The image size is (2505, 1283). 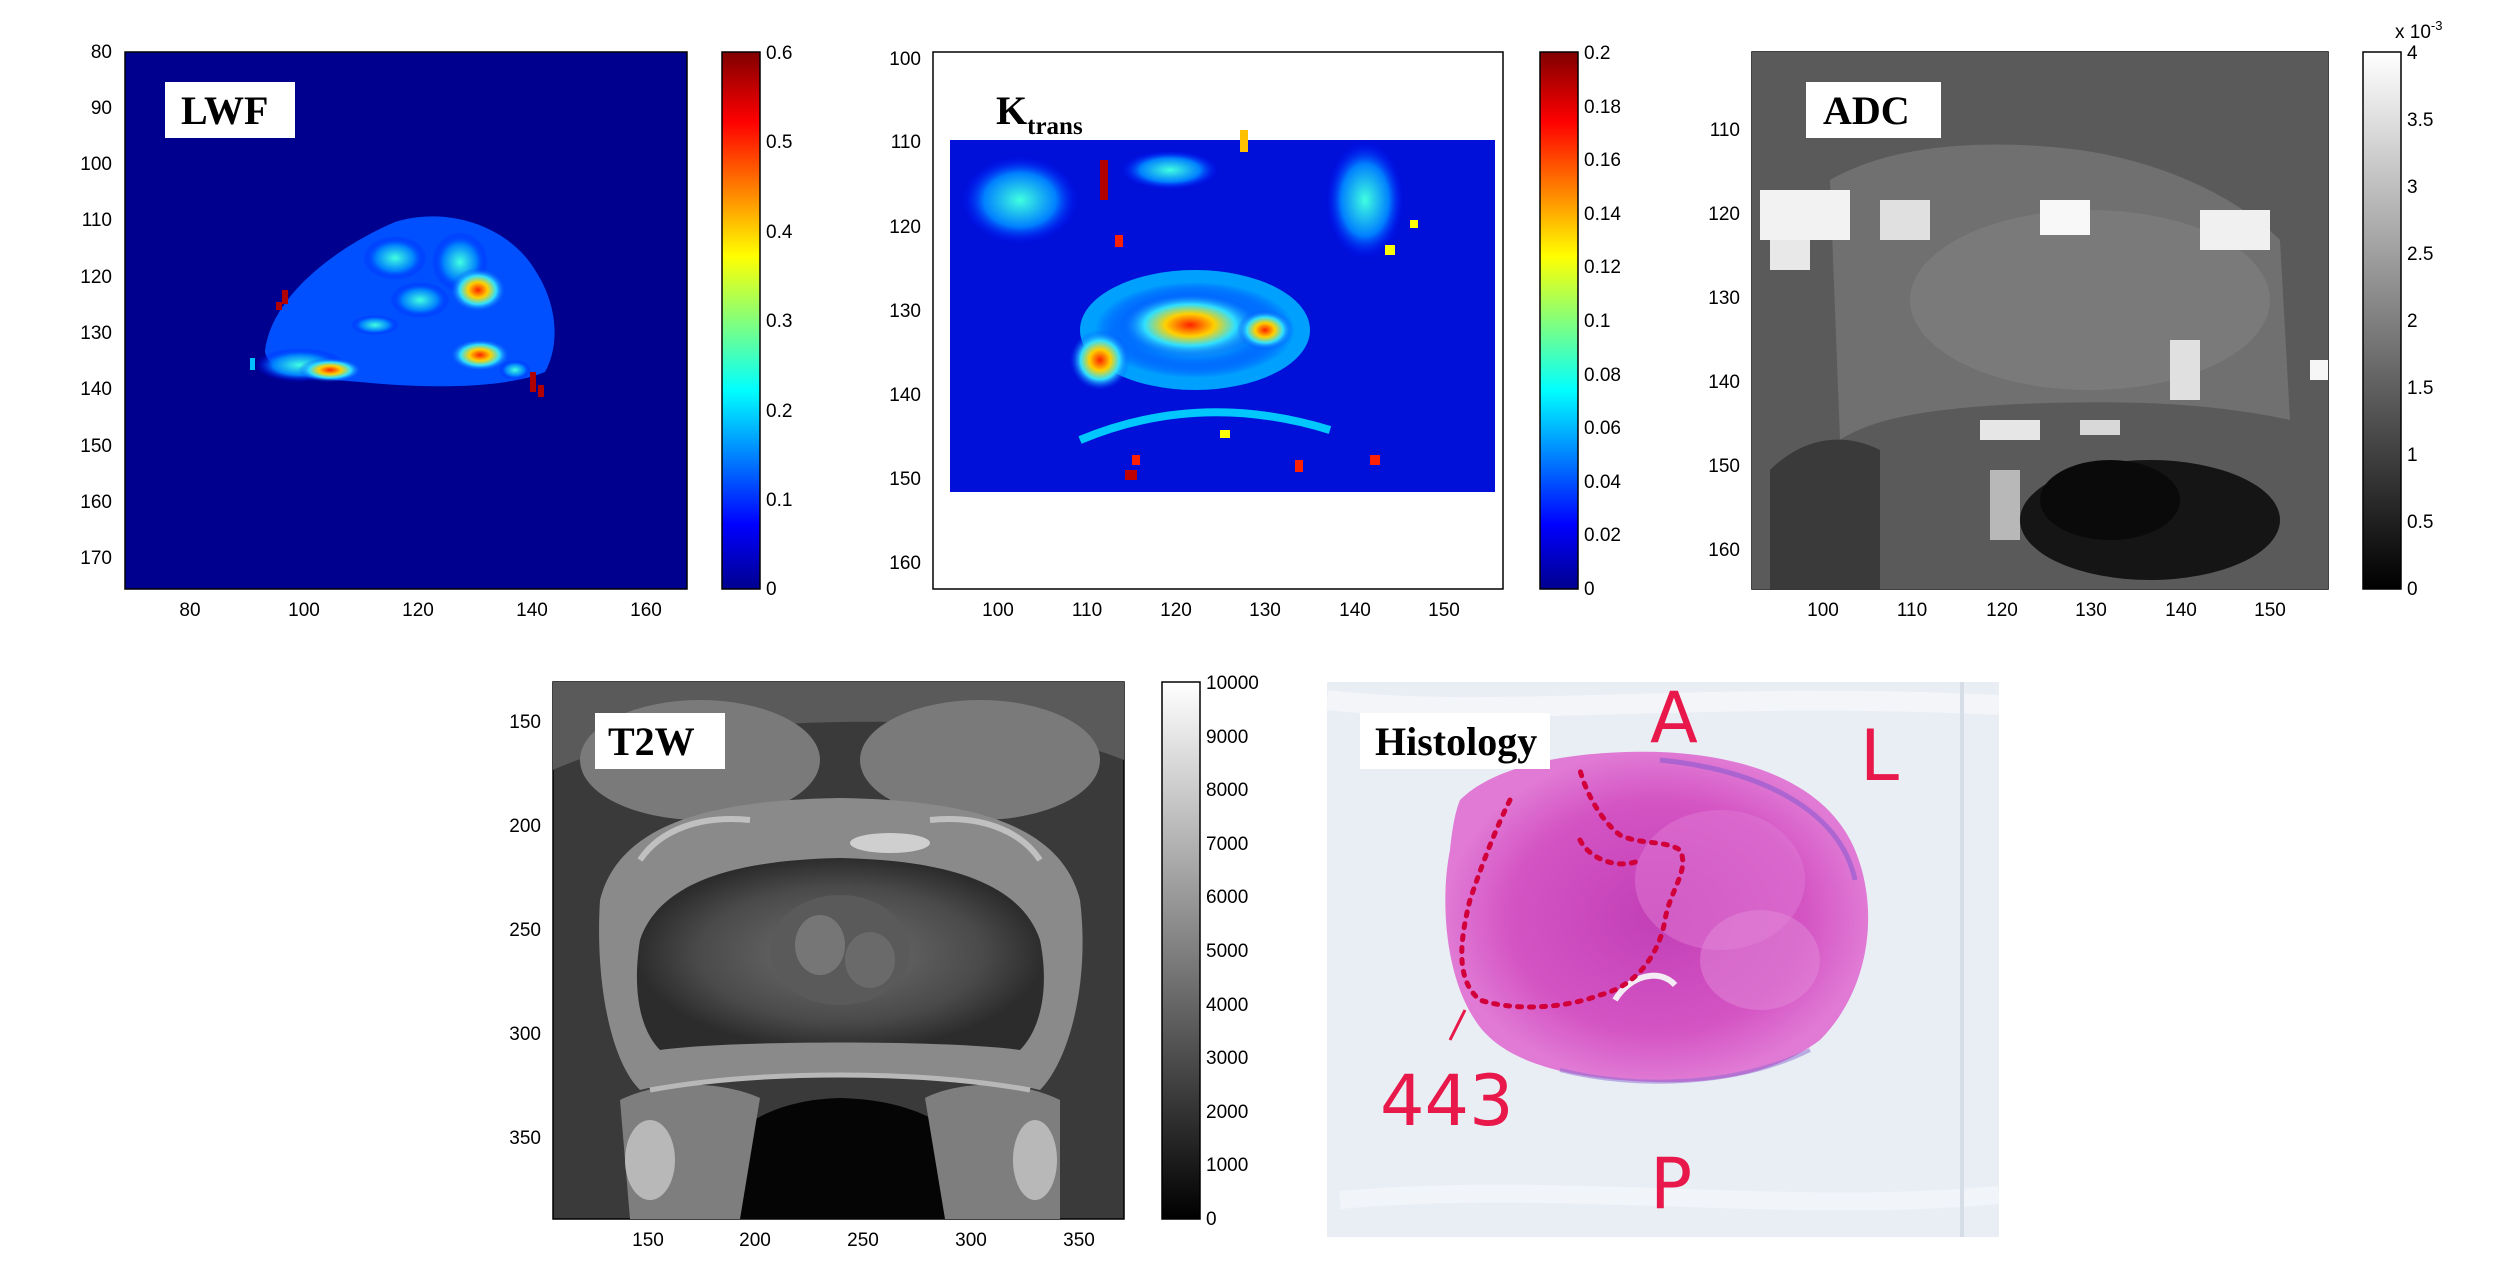 I want to click on t2w-cbar-tick: 8000, so click(x=1227, y=790).